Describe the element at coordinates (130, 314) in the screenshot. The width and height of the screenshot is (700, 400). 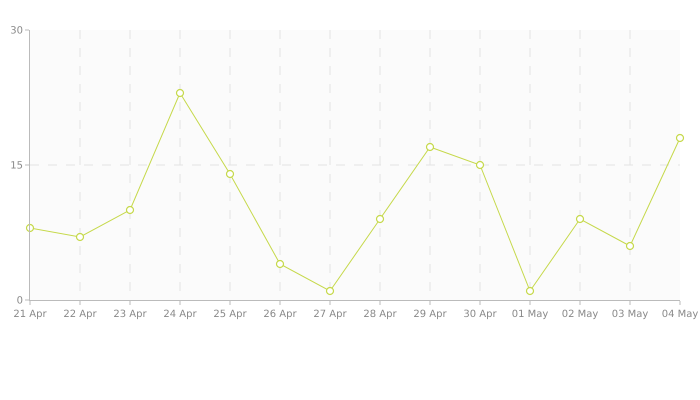
I see `x-tick-label: 23 Apr` at that location.